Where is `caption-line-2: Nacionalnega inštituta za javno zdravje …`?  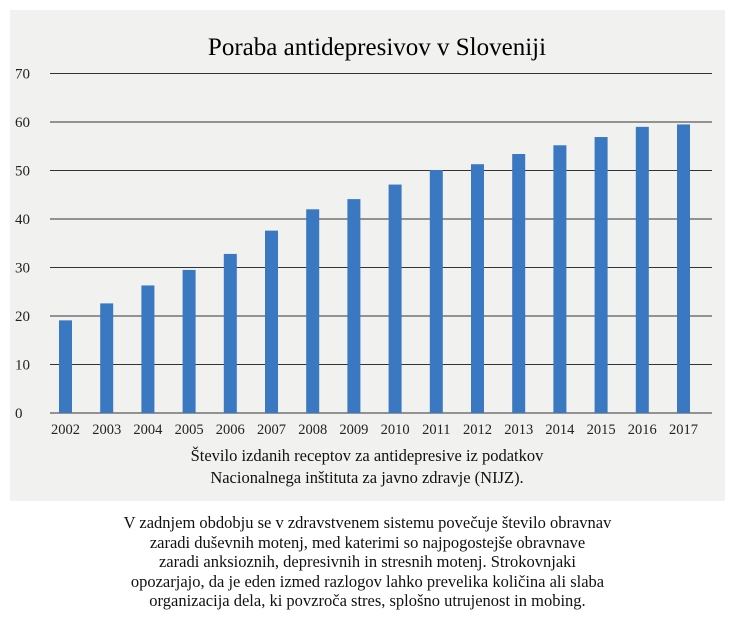 caption-line-2: Nacionalnega inštituta za javno zdravje … is located at coordinates (366, 477).